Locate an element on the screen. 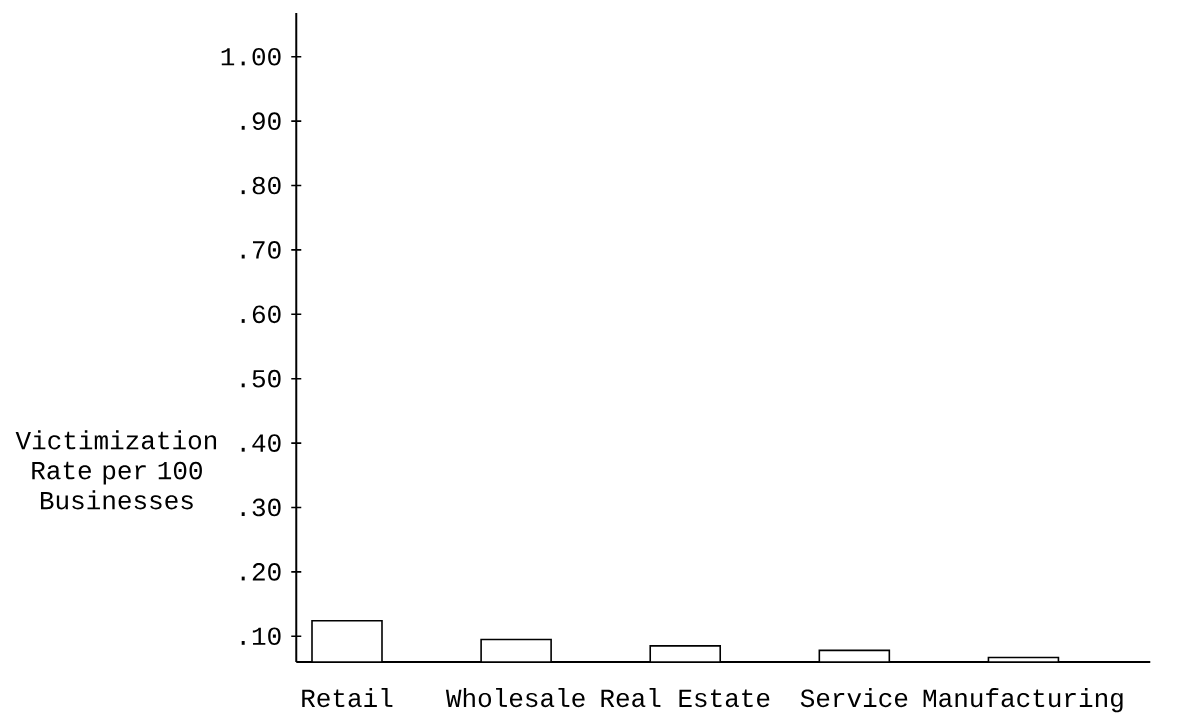  y-tick-label: .70 is located at coordinates (261, 250).